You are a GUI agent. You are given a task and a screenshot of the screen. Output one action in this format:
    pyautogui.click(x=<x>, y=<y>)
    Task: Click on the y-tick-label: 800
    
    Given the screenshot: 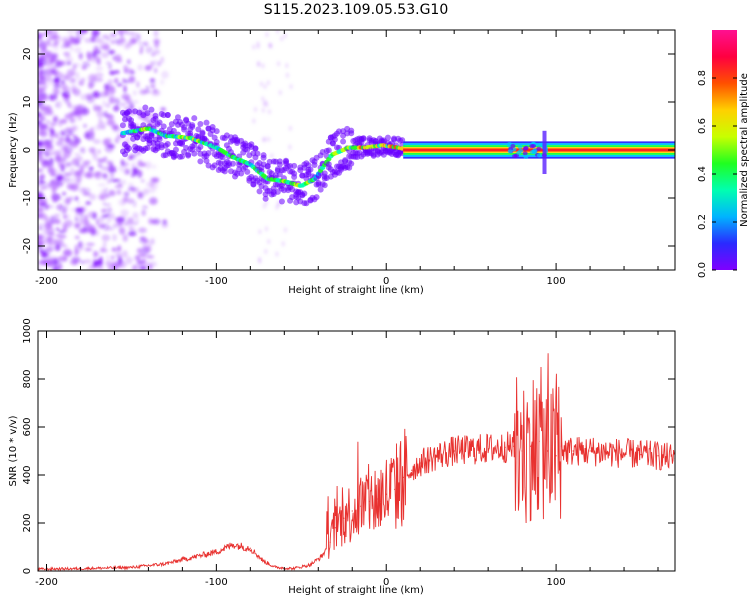 What is the action you would take?
    pyautogui.click(x=27, y=378)
    